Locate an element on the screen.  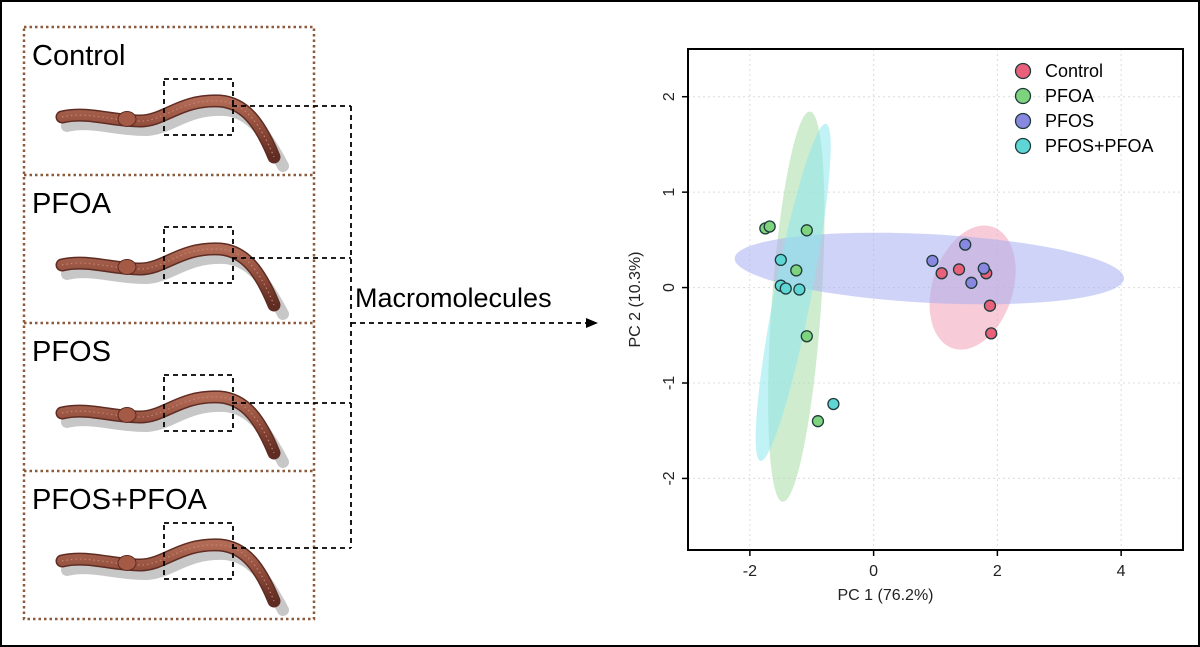
series-pfoa is located at coordinates (792, 324).